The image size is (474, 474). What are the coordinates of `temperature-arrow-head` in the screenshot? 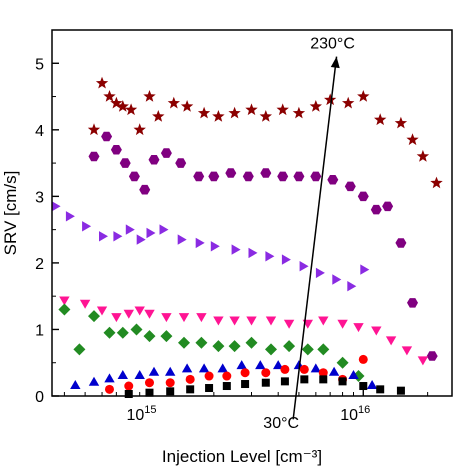 It's located at (335, 62).